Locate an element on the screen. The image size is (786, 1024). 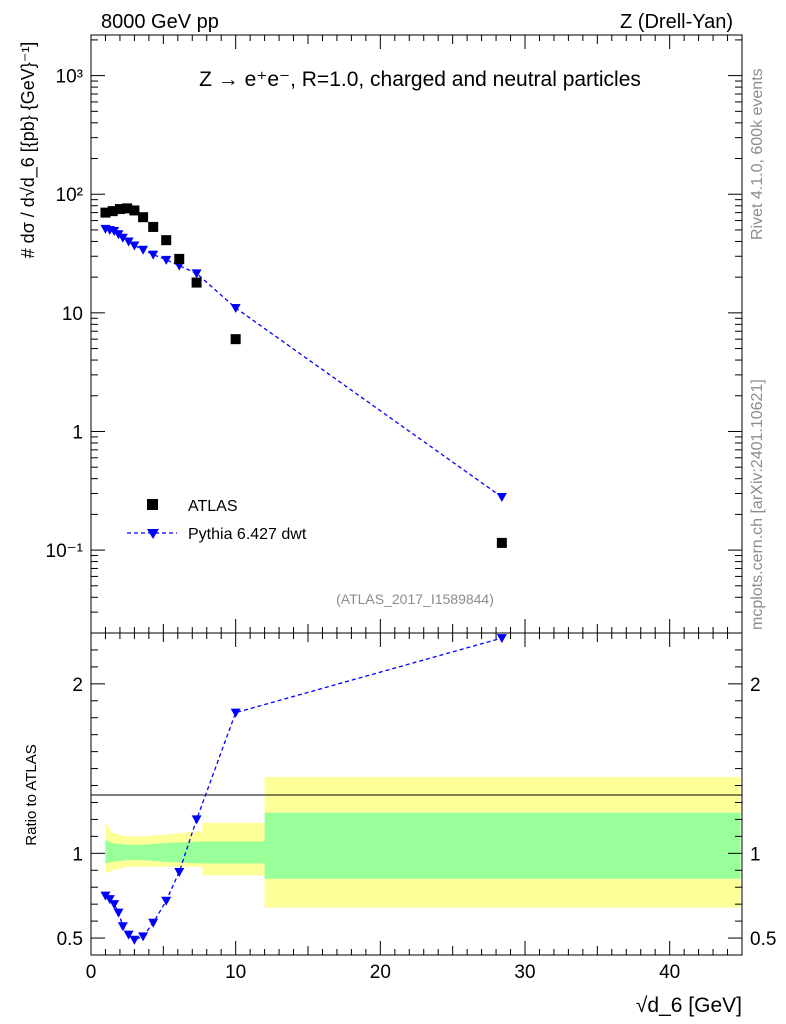
main-y-tick-label: 10 is located at coordinates (72, 314).